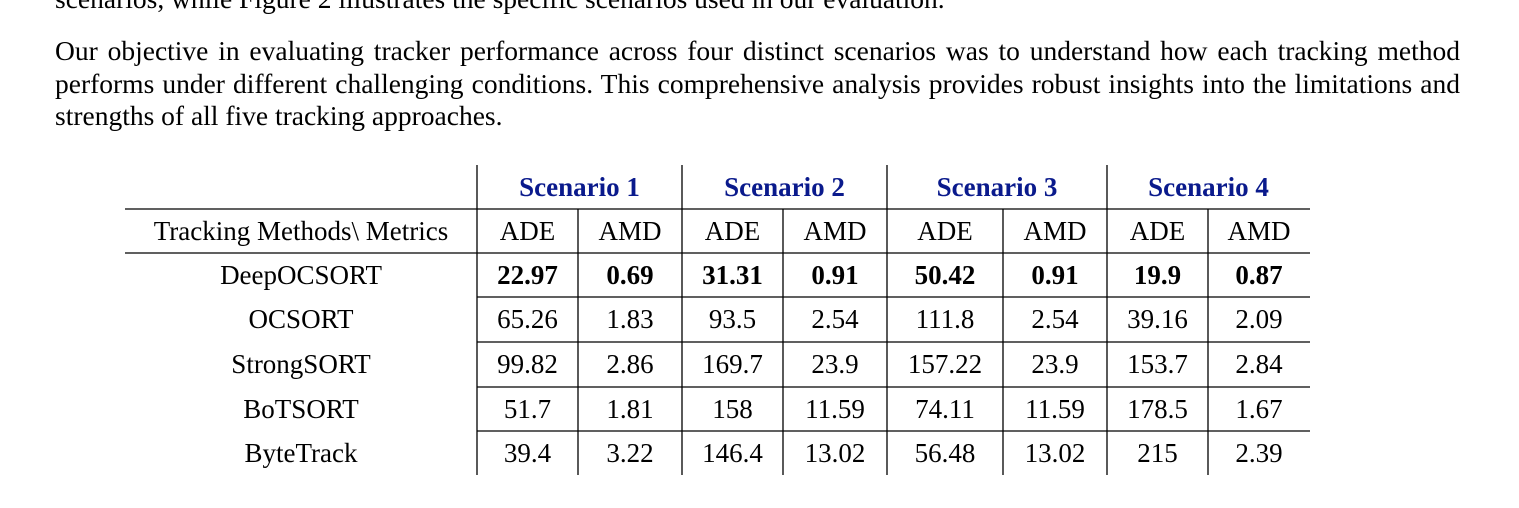  Describe the element at coordinates (1259, 274) in the screenshot. I see `table-cell: 0.87` at that location.